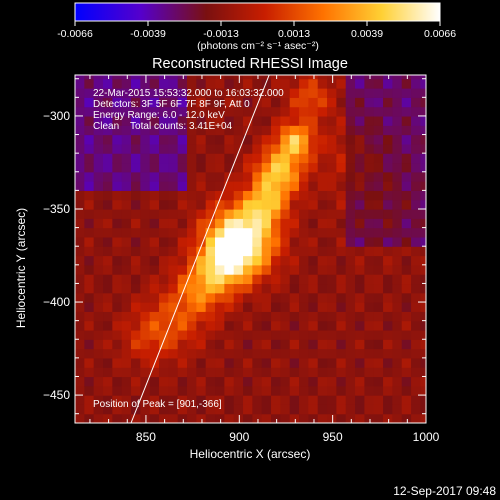  Describe the element at coordinates (257, 23) in the screenshot. I see `colorbar-ticks` at that location.